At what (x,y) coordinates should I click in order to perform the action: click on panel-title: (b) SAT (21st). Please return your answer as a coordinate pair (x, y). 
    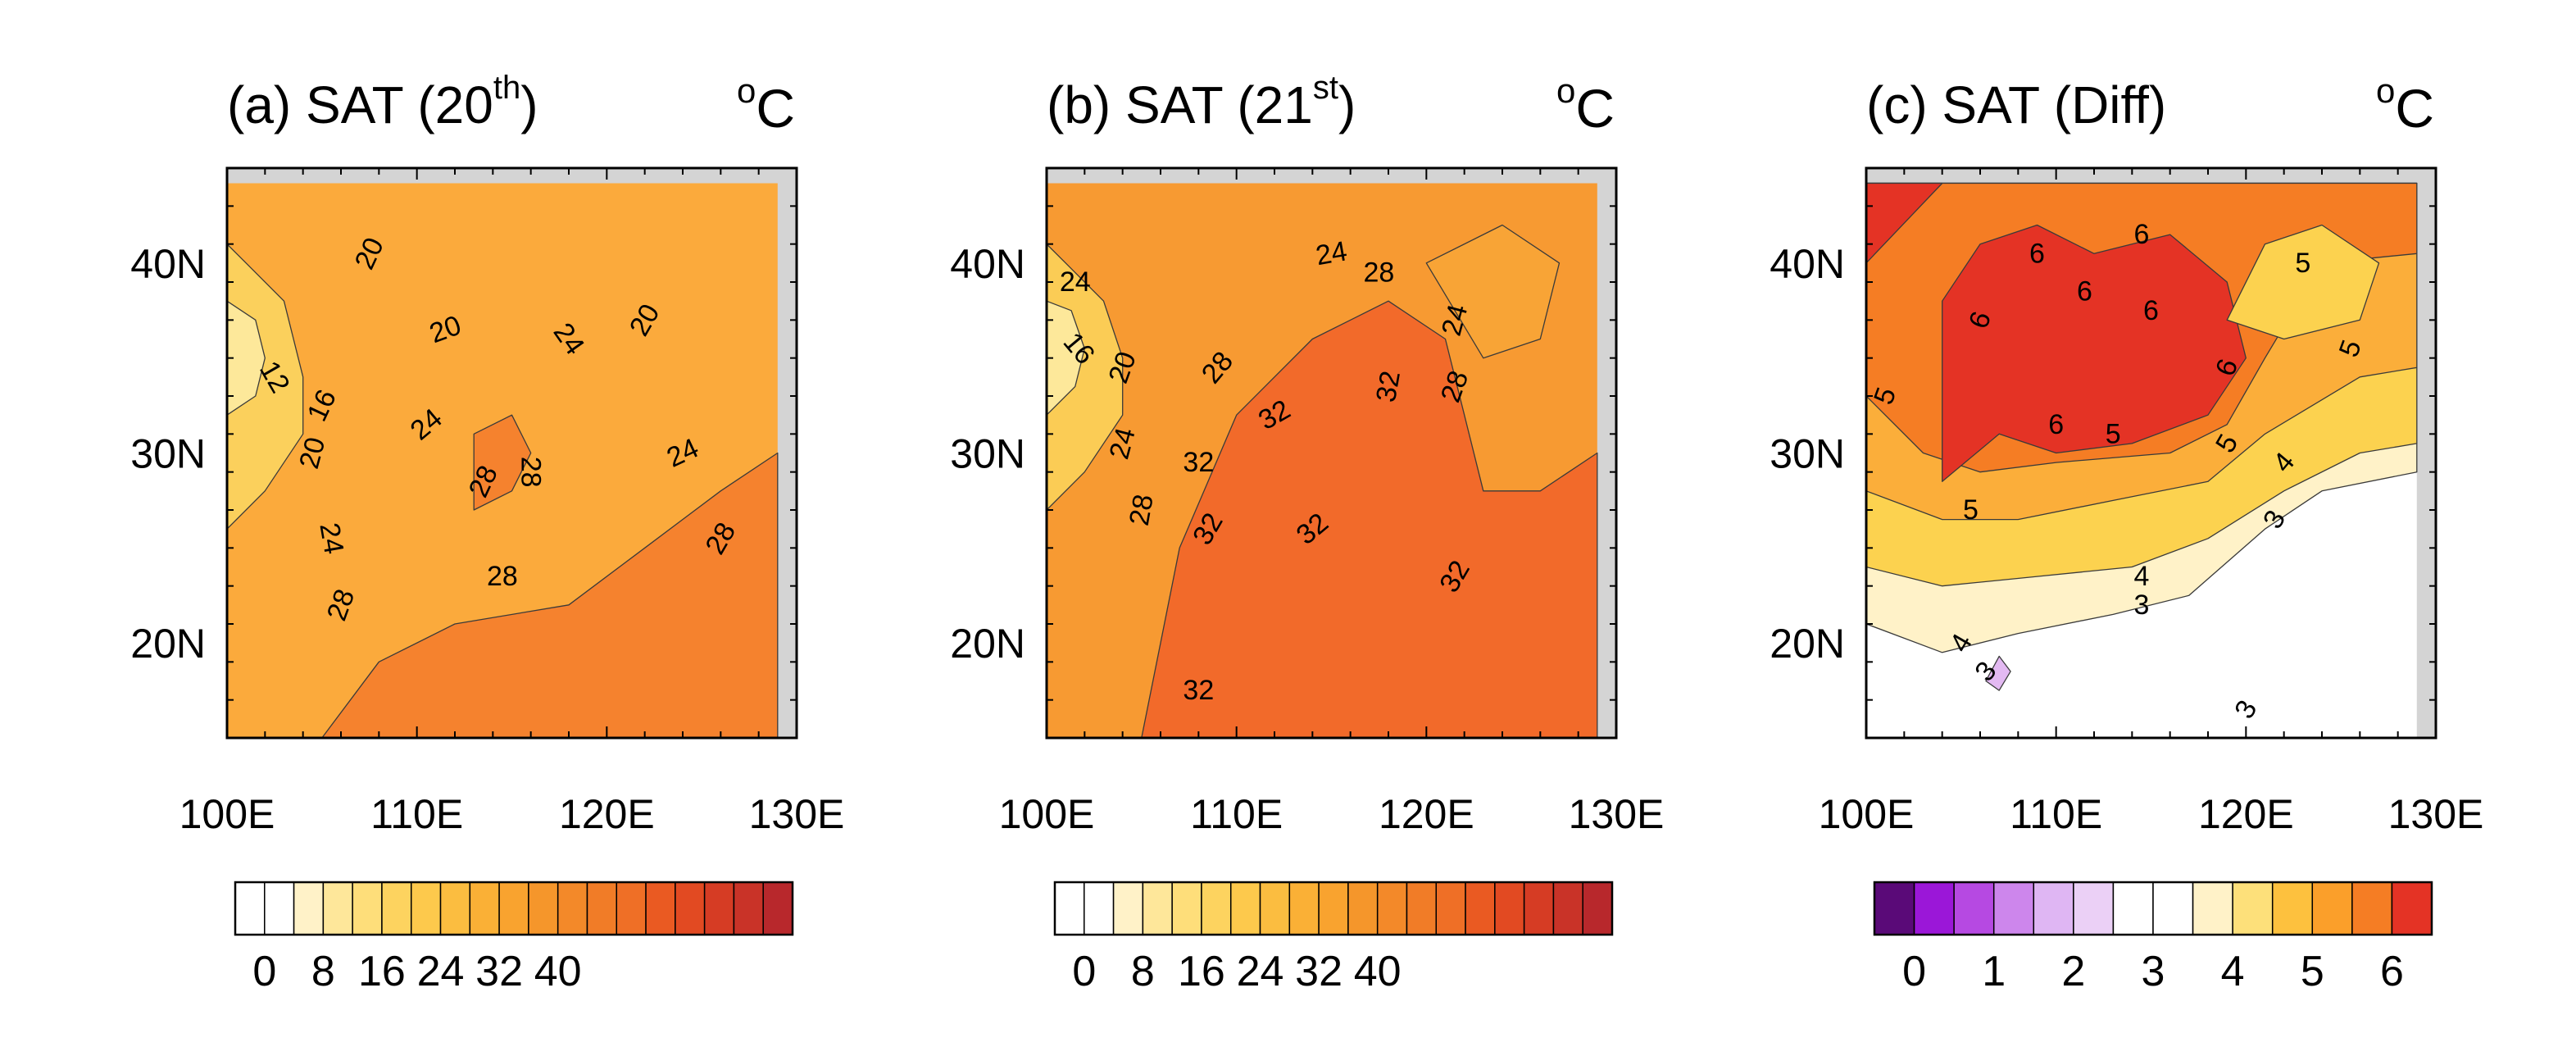
    Looking at the image, I should click on (1201, 102).